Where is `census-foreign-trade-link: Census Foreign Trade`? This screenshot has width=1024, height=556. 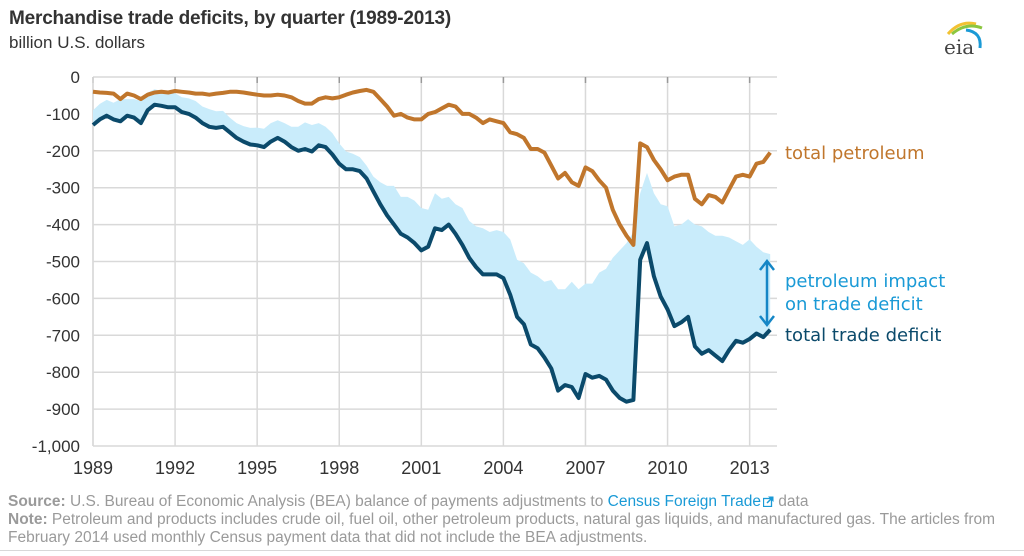 census-foreign-trade-link: Census Foreign Trade is located at coordinates (684, 501).